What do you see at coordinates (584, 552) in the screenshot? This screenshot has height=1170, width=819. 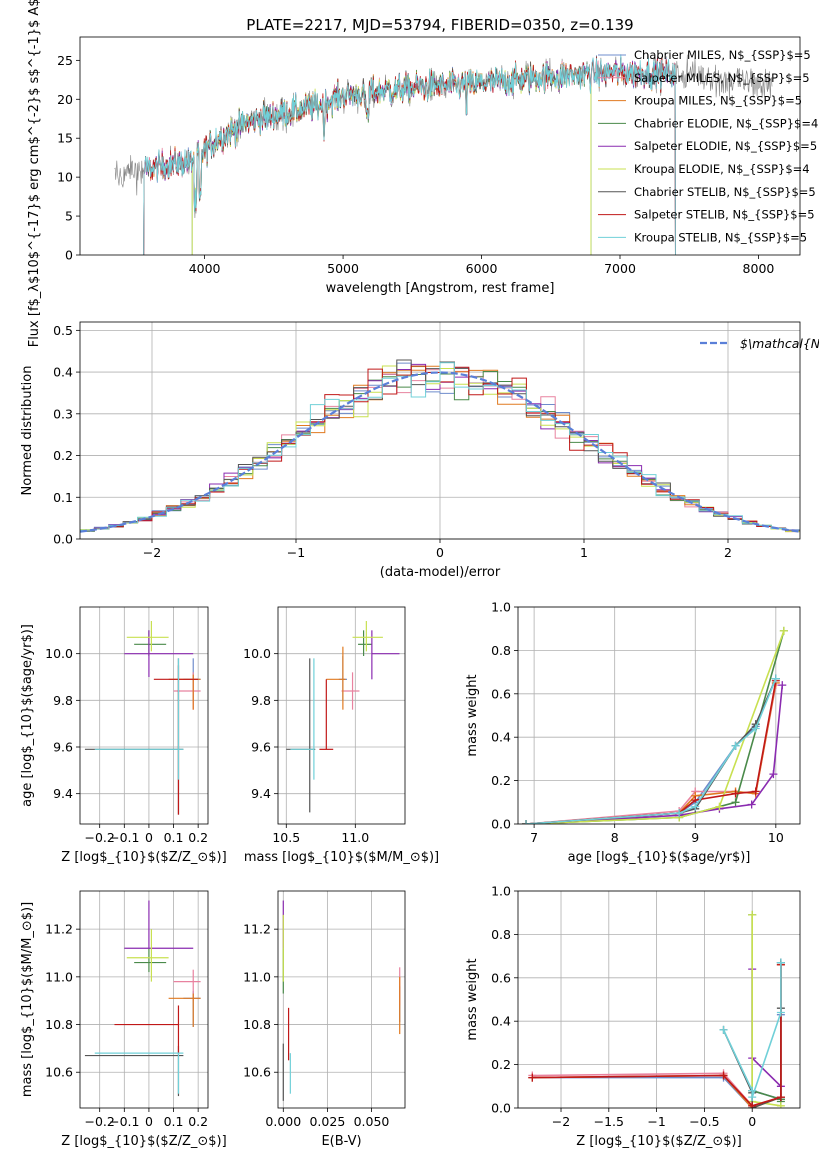 I see `x-tick-label: 1` at bounding box center [584, 552].